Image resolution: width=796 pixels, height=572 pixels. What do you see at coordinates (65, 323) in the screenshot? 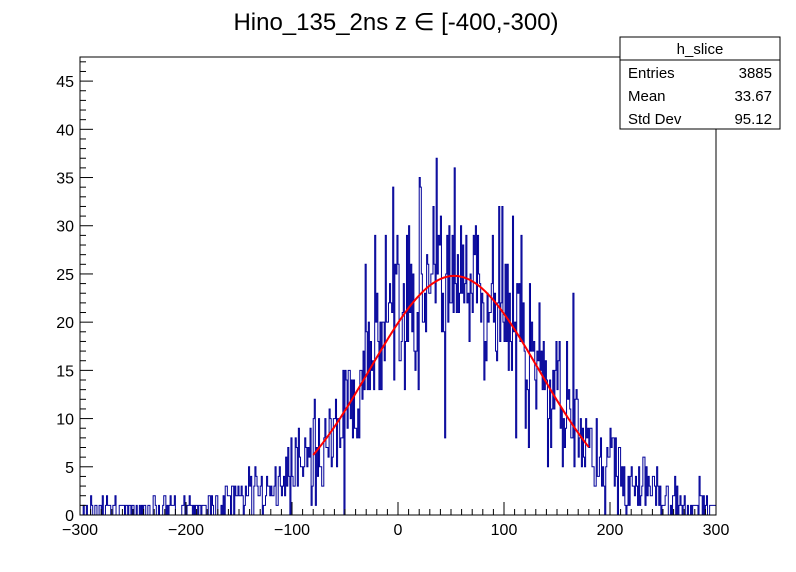
I see `y-tick-label: 20` at bounding box center [65, 323].